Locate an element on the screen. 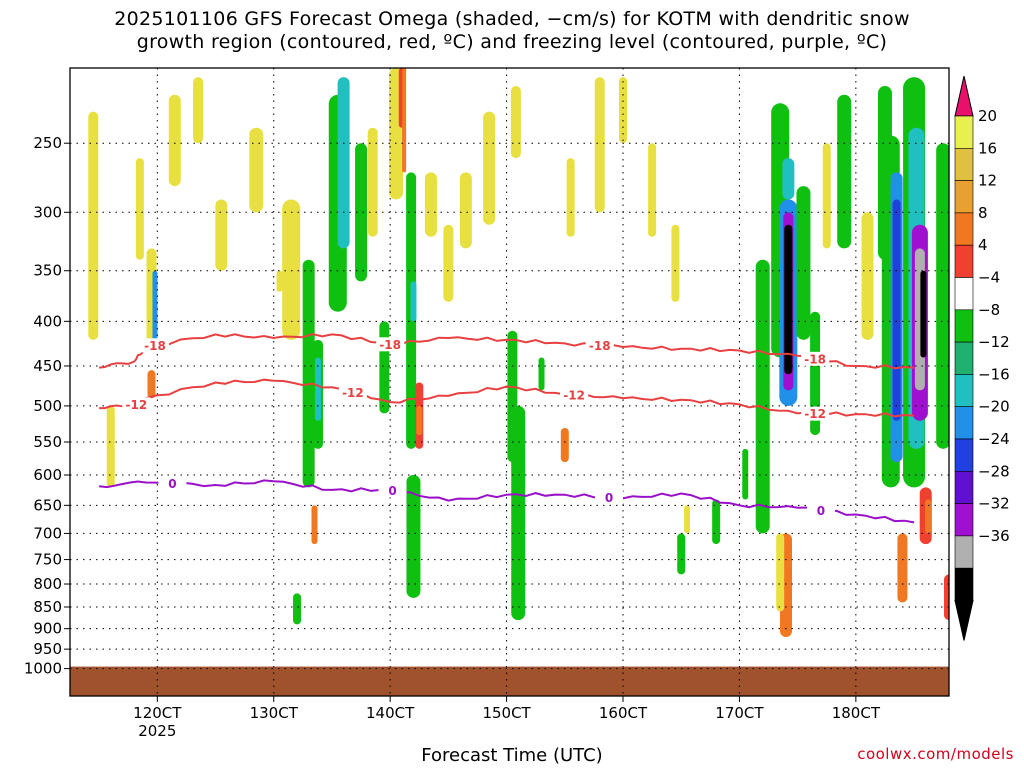 Image resolution: width=1024 pixels, height=768 pixels. y-tick-label: 850 is located at coordinates (47, 607).